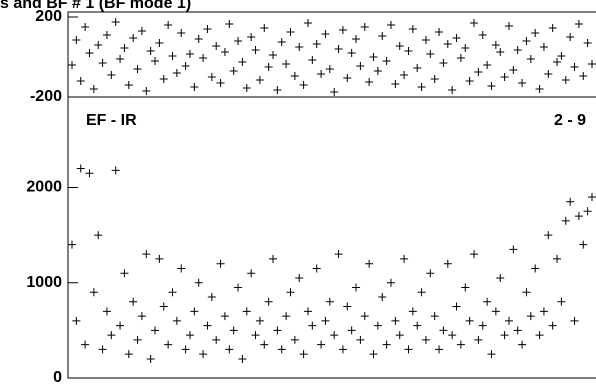 The height and width of the screenshot is (384, 596). What do you see at coordinates (48, 16) in the screenshot?
I see `y-tick-label: 200` at bounding box center [48, 16].